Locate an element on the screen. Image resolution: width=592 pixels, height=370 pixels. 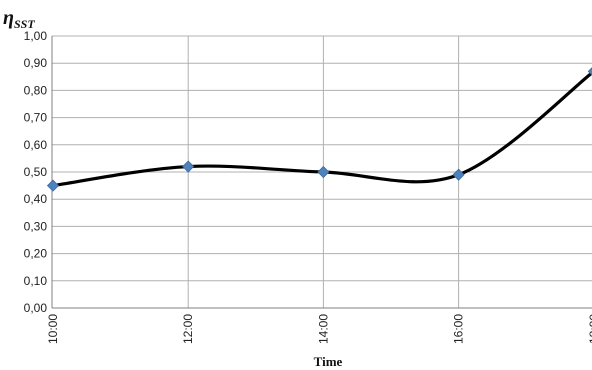
x-tick-labels: 10:00 12:00 14:00 16:00 18:00 is located at coordinates (319, 329).